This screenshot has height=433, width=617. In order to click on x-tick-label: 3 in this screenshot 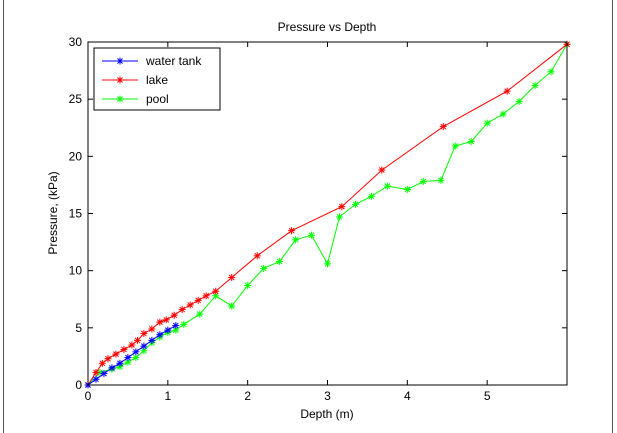, I will do `click(327, 396)`.